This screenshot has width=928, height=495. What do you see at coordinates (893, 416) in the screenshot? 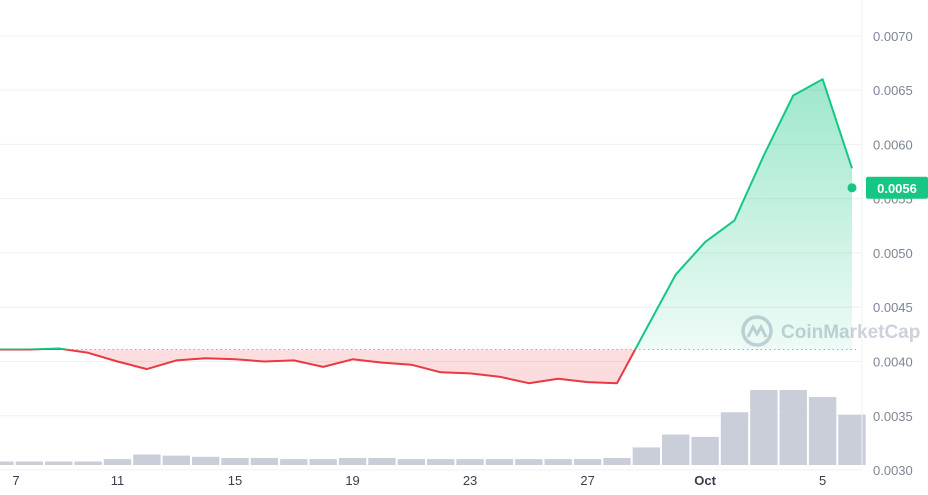
I see `y-tick-label: 0.0035` at bounding box center [893, 416].